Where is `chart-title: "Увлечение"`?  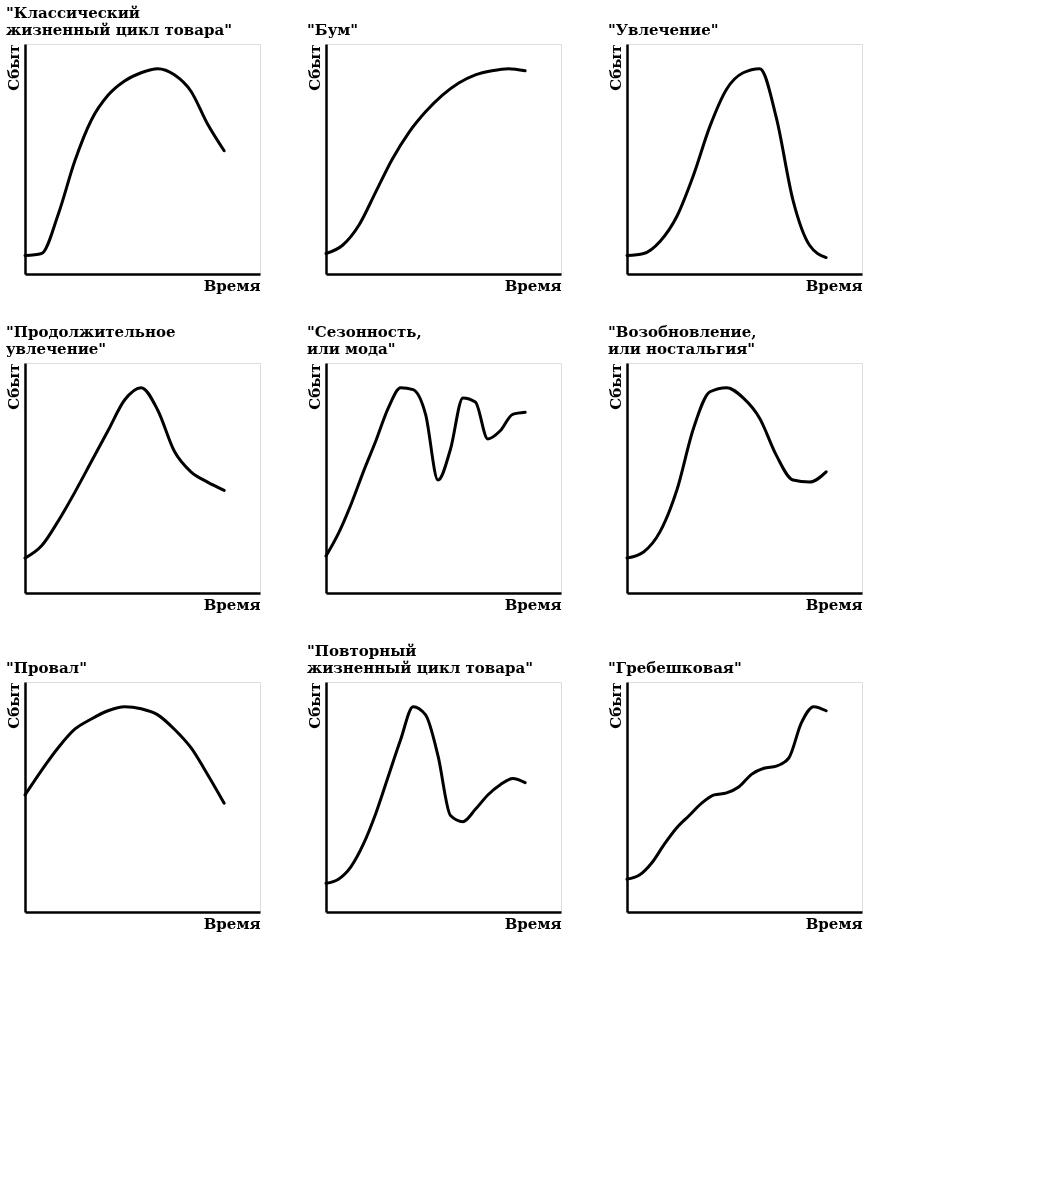
chart-title: "Увлечение" is located at coordinates (663, 30).